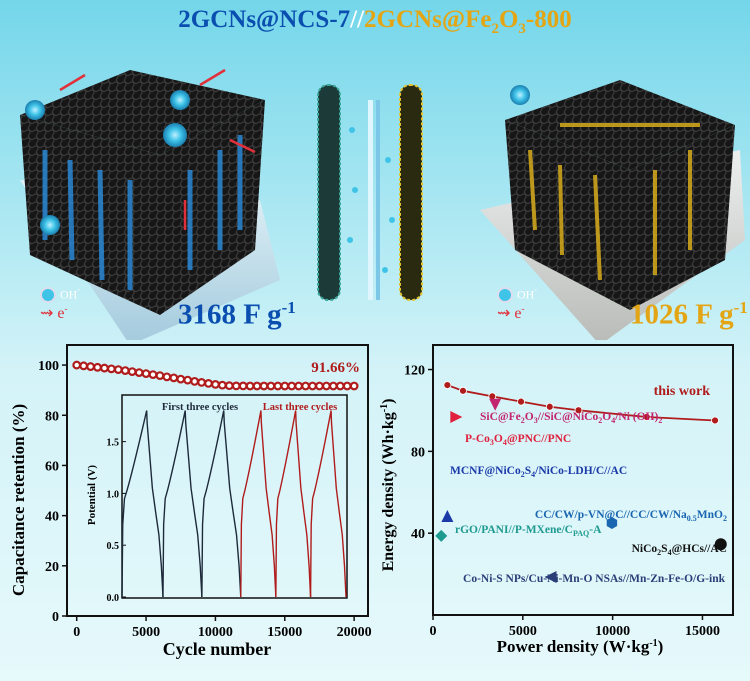 The image size is (750, 681). Describe the element at coordinates (538, 472) in the screenshot. I see `series-label: MCNF@NiCo2S4/NiCo-LDH/C//AC` at that location.